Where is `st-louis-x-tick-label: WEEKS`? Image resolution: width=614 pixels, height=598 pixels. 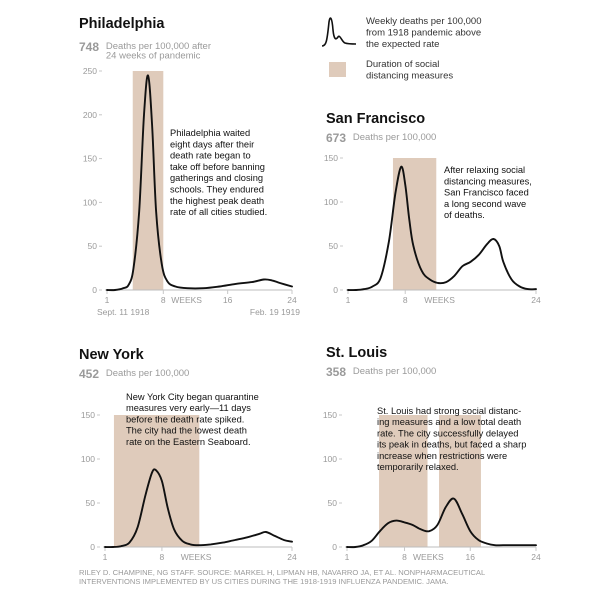 st-louis-x-tick-label: WEEKS is located at coordinates (428, 557).